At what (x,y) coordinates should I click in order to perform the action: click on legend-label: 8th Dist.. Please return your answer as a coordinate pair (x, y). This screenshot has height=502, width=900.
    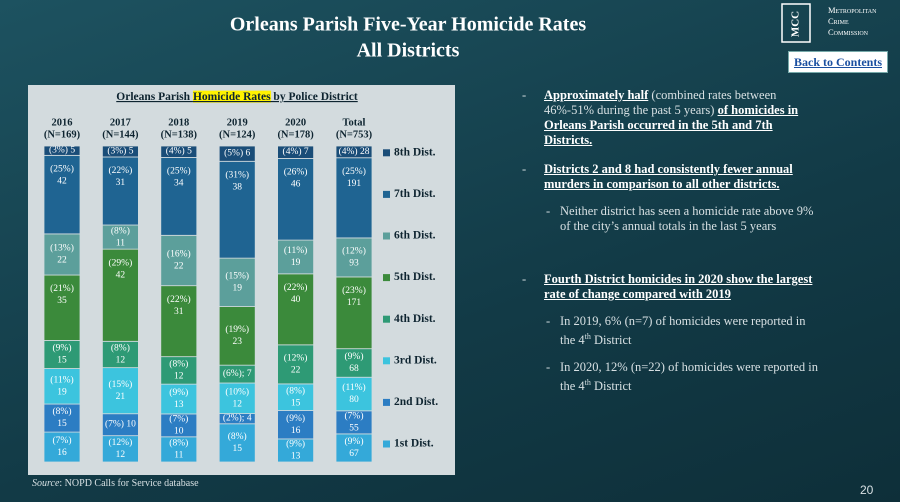
    Looking at the image, I should click on (415, 152).